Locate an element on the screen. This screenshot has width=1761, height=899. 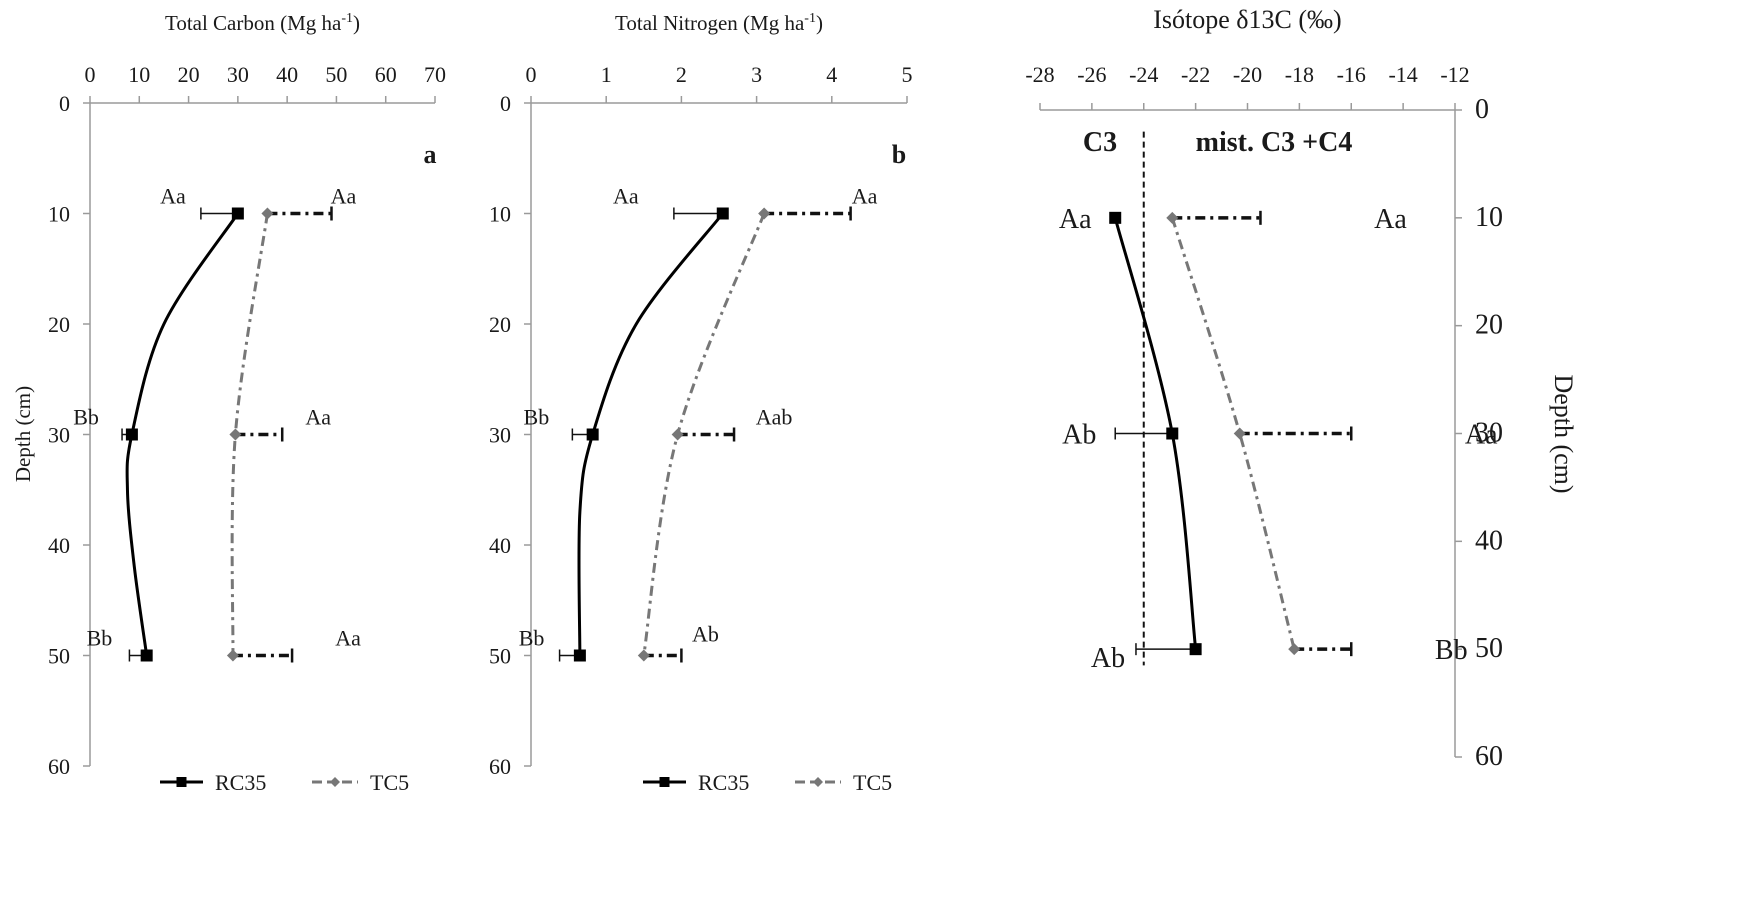
region-label-c3: C3 is located at coordinates (1100, 142).